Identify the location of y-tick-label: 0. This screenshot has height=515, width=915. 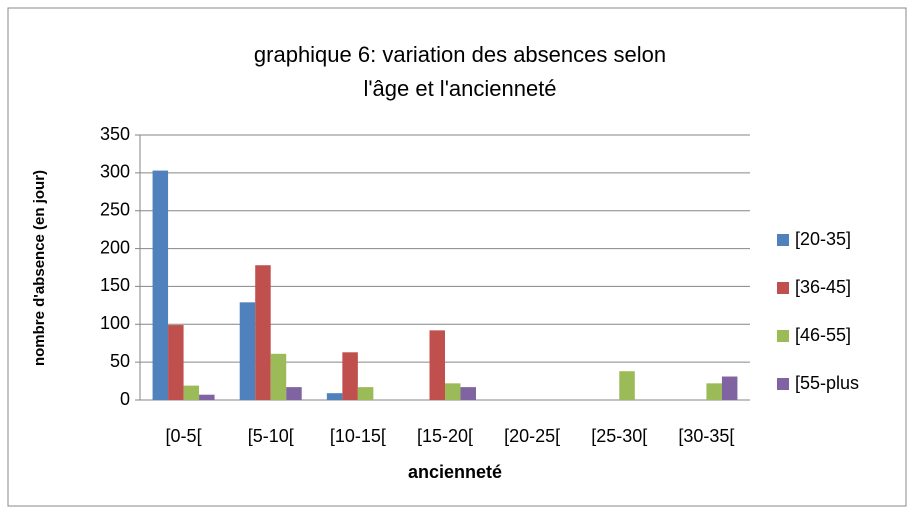
(125, 399).